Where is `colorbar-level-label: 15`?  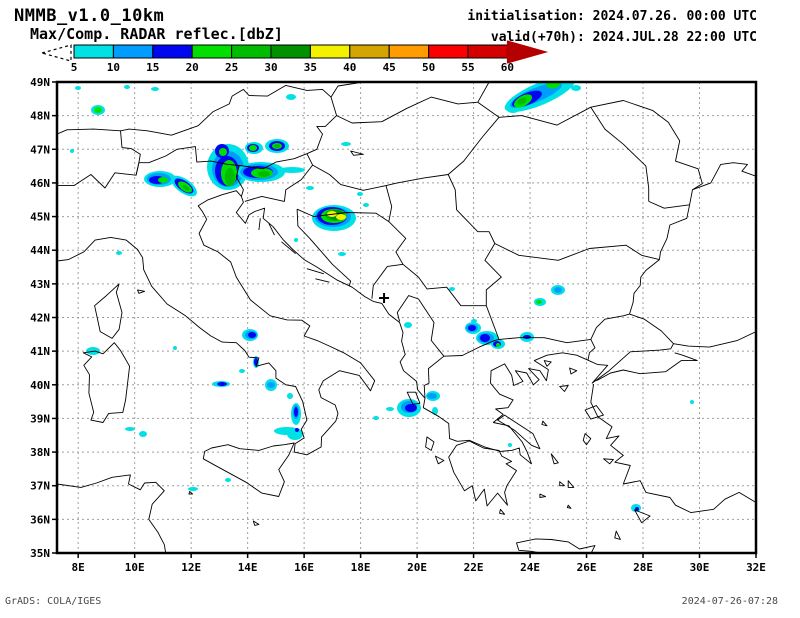
colorbar-level-label: 15 is located at coordinates (152, 67).